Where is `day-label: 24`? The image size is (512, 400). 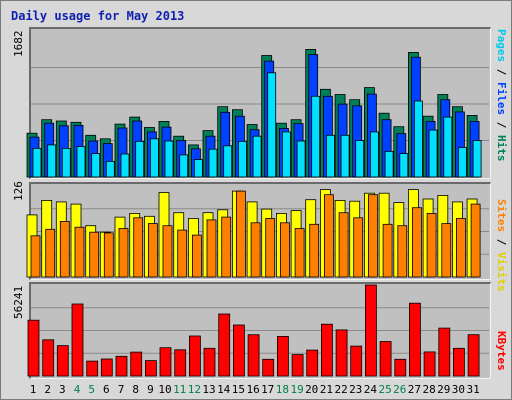
day-label: 24 is located at coordinates (370, 389).